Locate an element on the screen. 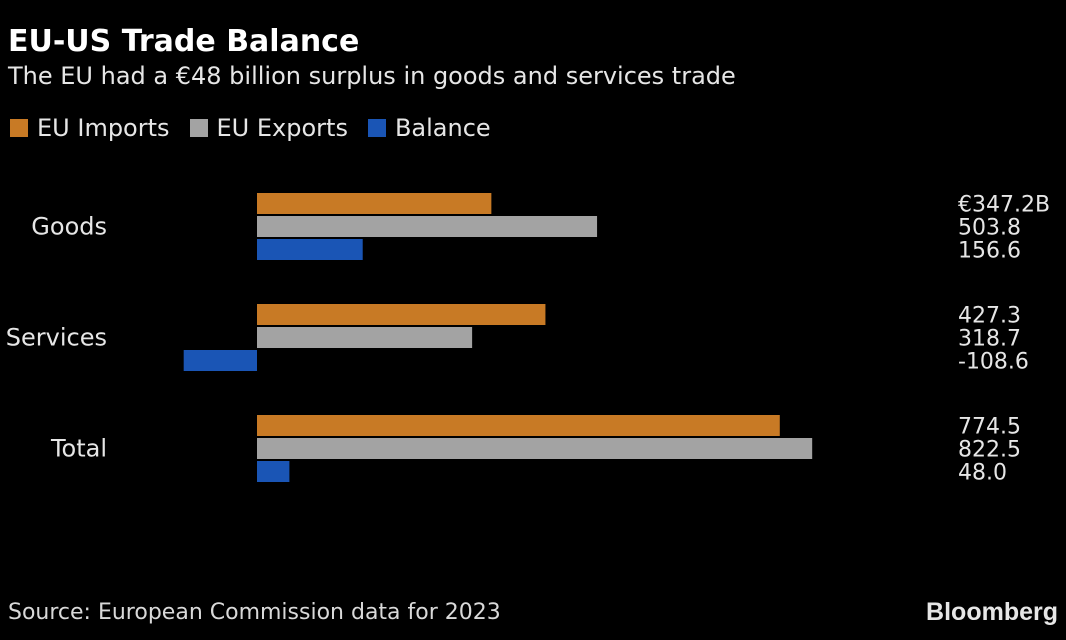 Image resolution: width=1066 pixels, height=640 pixels. bar-services-balance is located at coordinates (220, 360).